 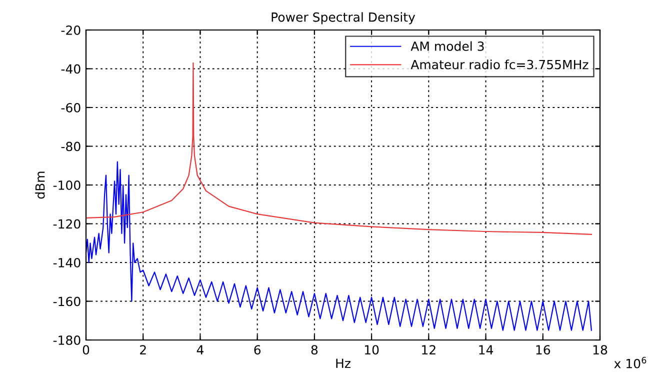 I want to click on x-tick-label: 2, so click(x=143, y=349).